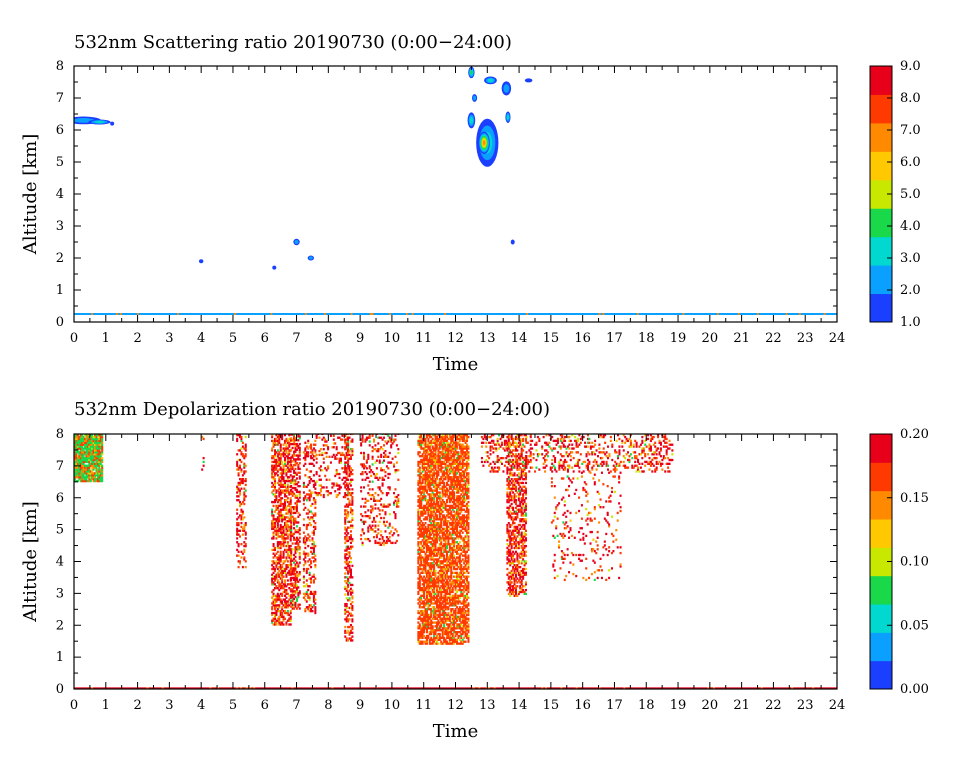 This screenshot has height=770, width=960. I want to click on x-tick-label: 19, so click(678, 338).